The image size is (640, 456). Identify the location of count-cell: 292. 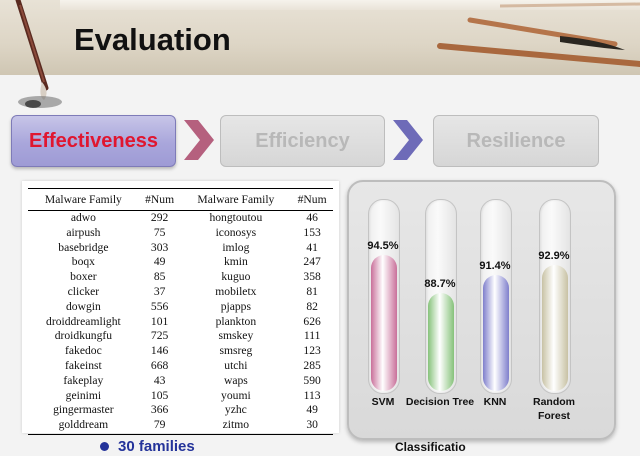
(159, 217).